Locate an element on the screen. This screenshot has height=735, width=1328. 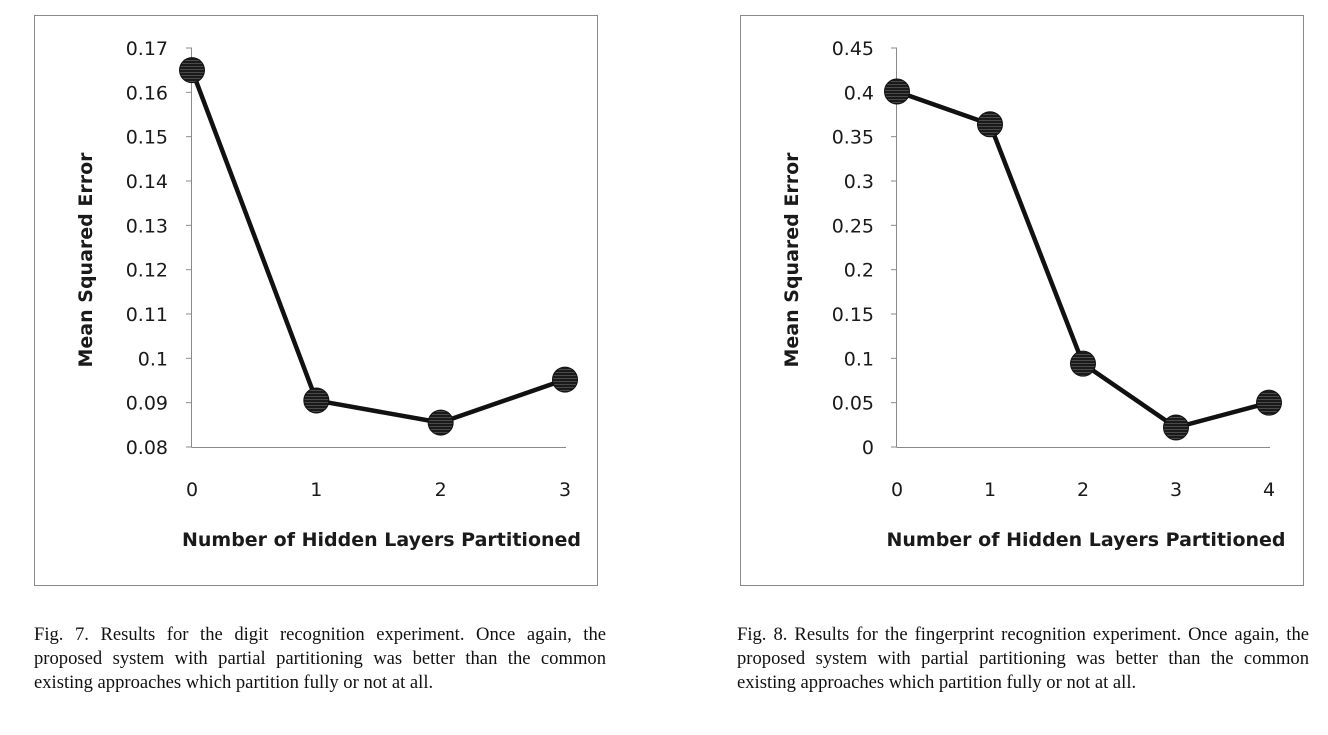
y-tick-label: 0.13 is located at coordinates (147, 226).